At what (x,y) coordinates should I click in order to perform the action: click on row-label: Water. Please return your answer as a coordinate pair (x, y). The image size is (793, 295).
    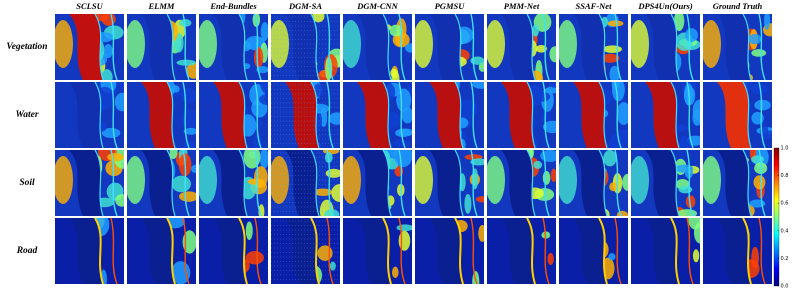
    Looking at the image, I should click on (26, 115).